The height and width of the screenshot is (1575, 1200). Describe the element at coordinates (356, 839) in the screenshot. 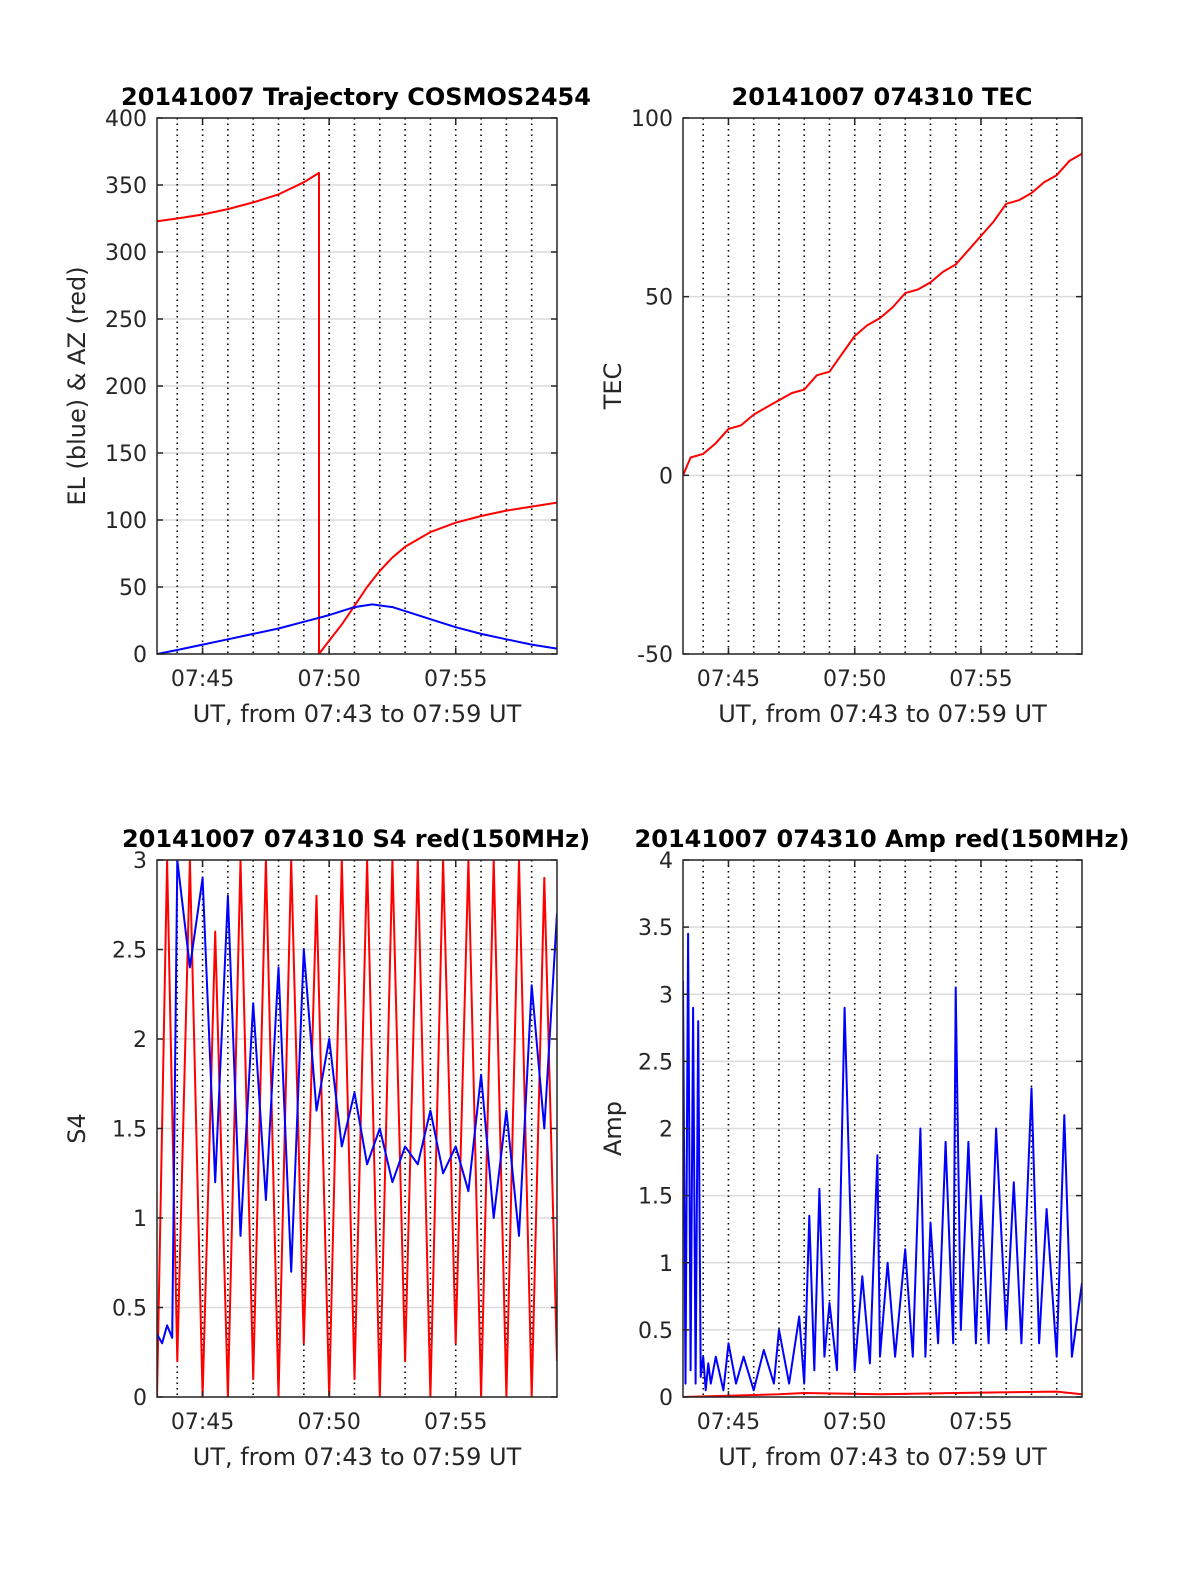

I see `chart-title: 20141007 074310 S4 red(150MHz)` at that location.